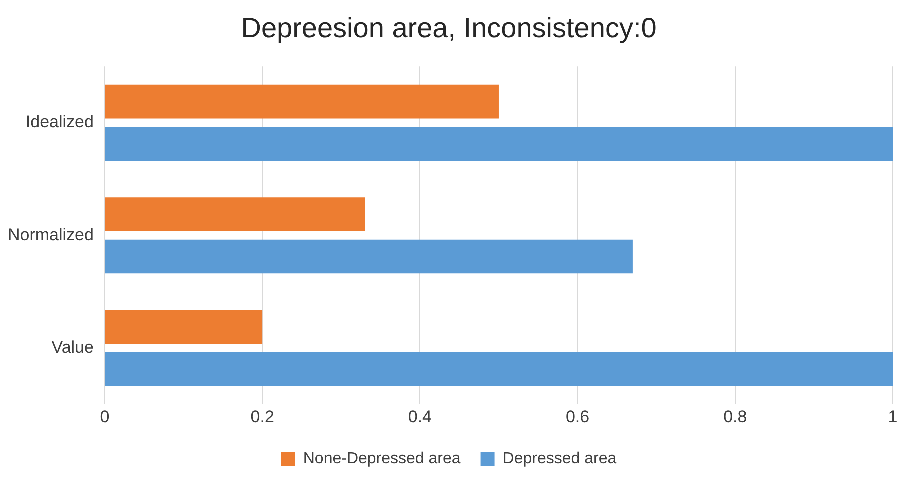  I want to click on x-tick-label: 1, so click(893, 416).